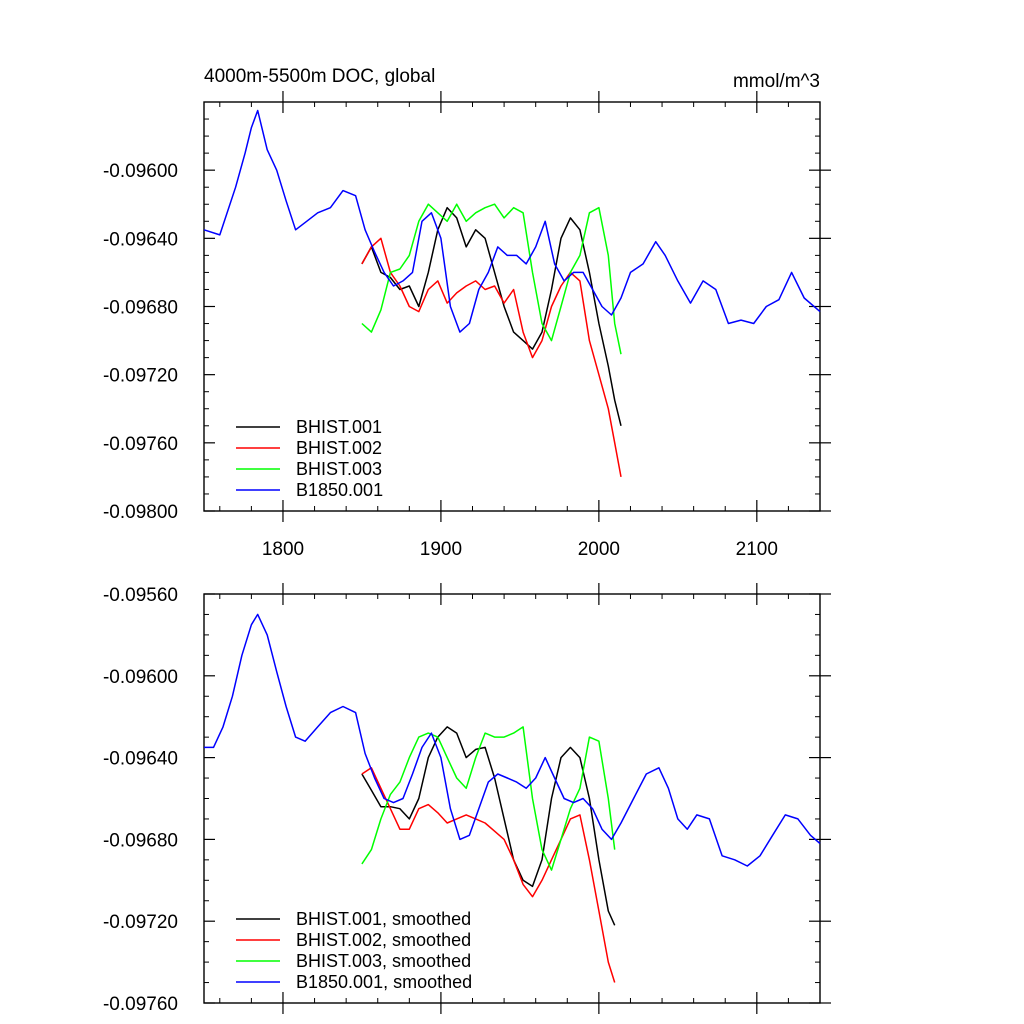 This screenshot has height=1024, width=1024. I want to click on x-tick-label: 1900, so click(441, 549).